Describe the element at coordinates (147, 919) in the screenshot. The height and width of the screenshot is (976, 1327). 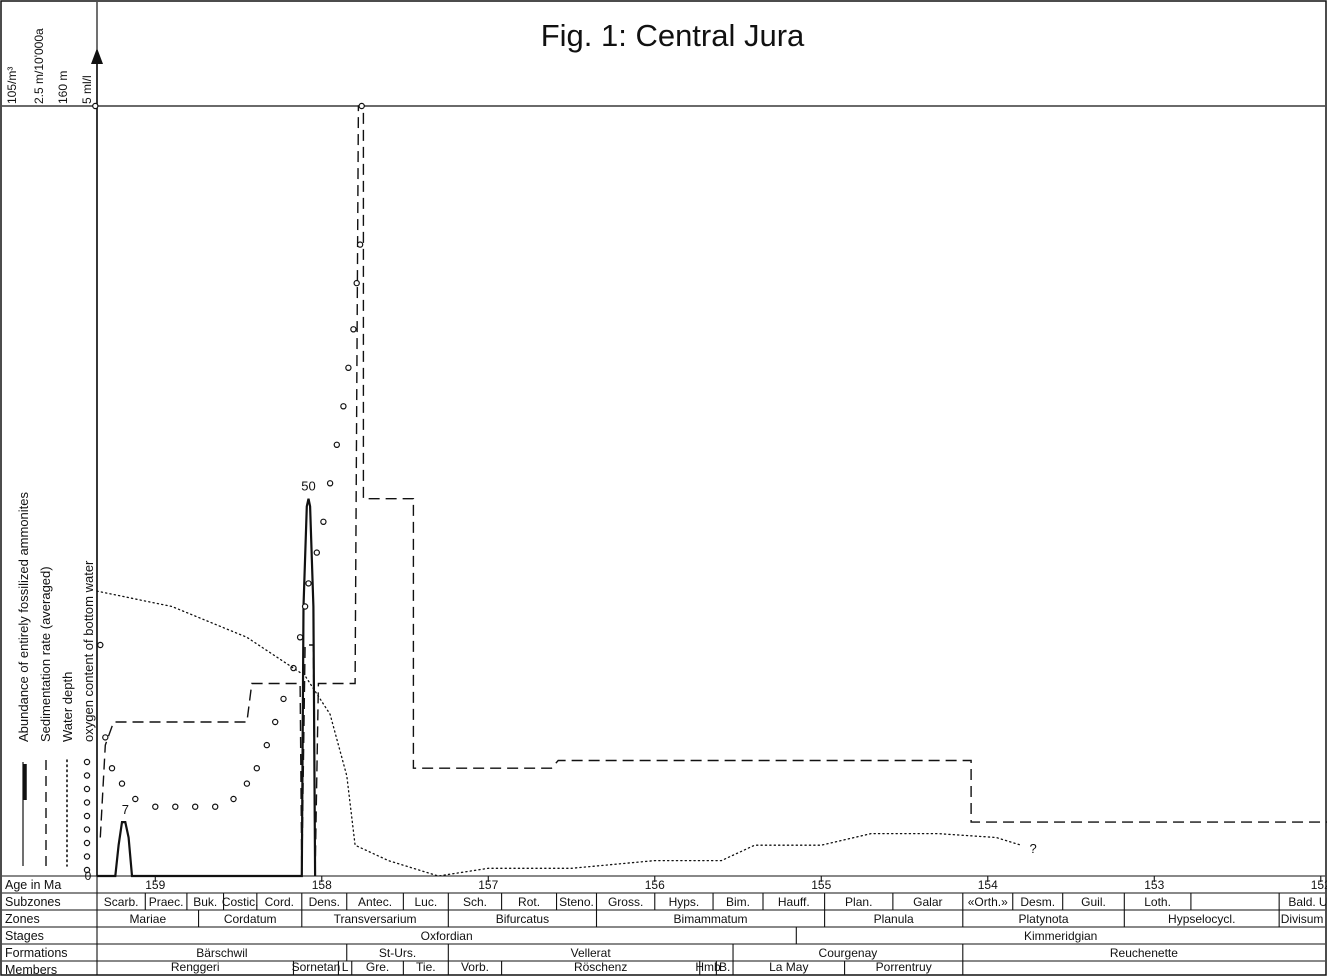
I see `zone-cell: Mariae` at that location.